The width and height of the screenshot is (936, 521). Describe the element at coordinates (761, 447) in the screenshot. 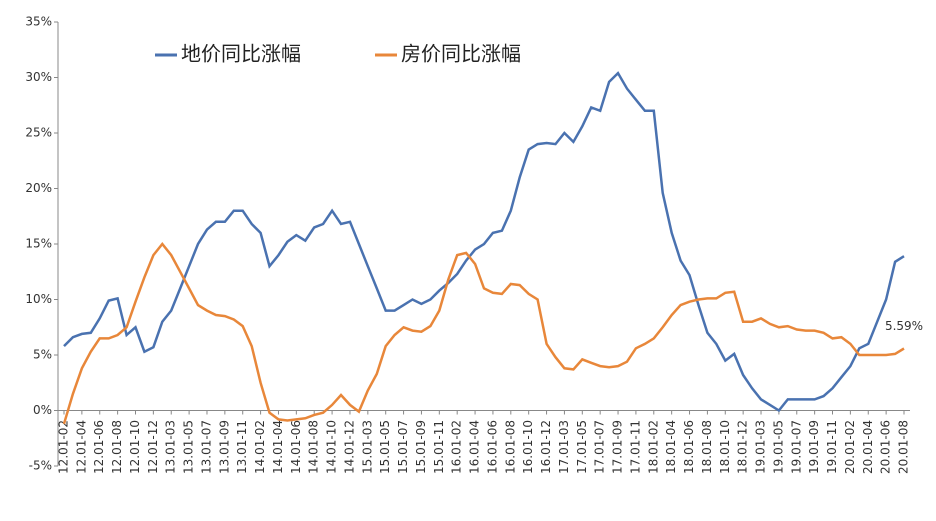

I see `x-tick-label: 19.01-03` at that location.